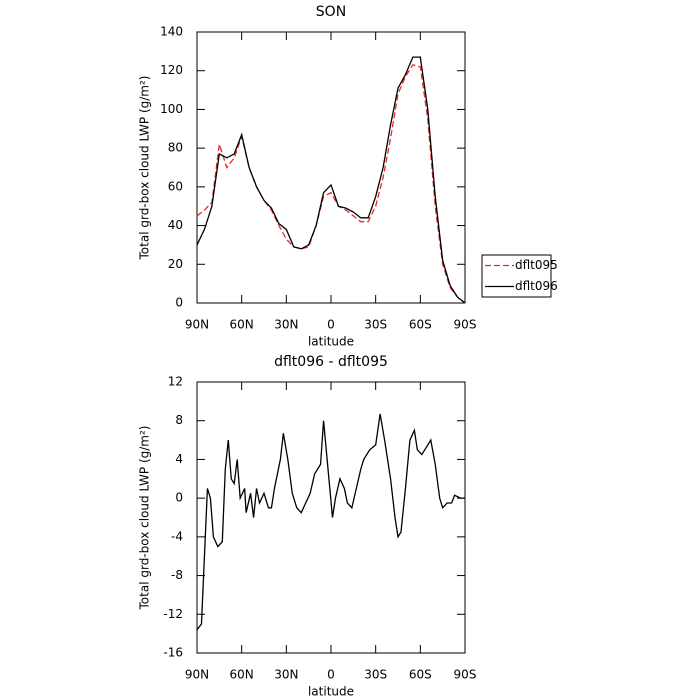  Describe the element at coordinates (173, 614) in the screenshot. I see `y-tick-label: -12` at that location.